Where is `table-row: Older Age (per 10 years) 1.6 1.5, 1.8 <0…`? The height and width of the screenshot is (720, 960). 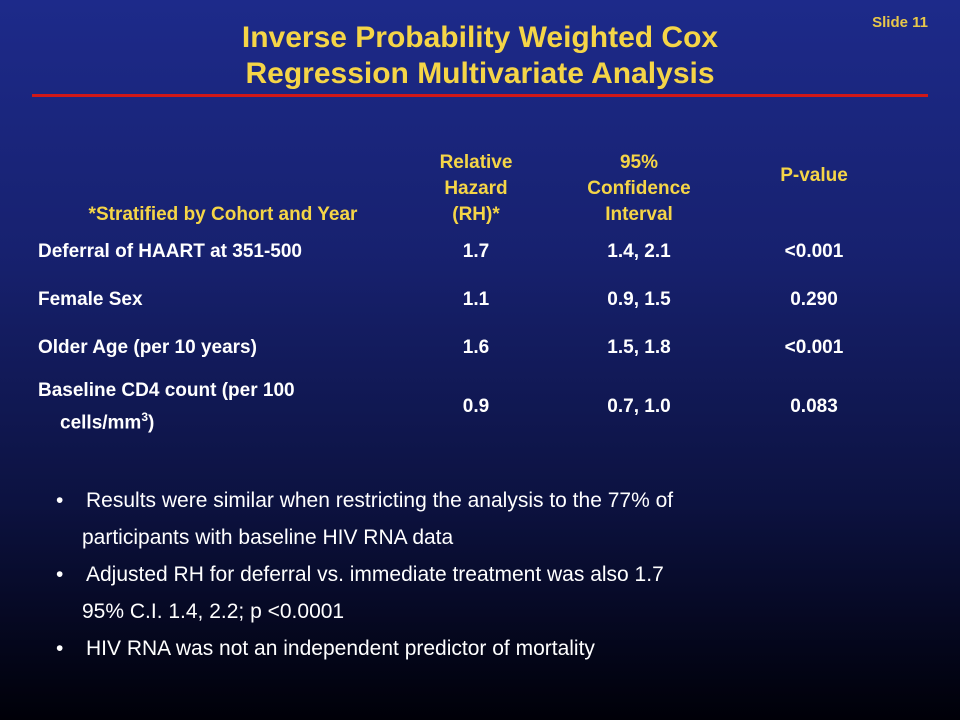 table-row: Older Age (per 10 years) 1.6 1.5, 1.8 <0… is located at coordinates (466, 348).